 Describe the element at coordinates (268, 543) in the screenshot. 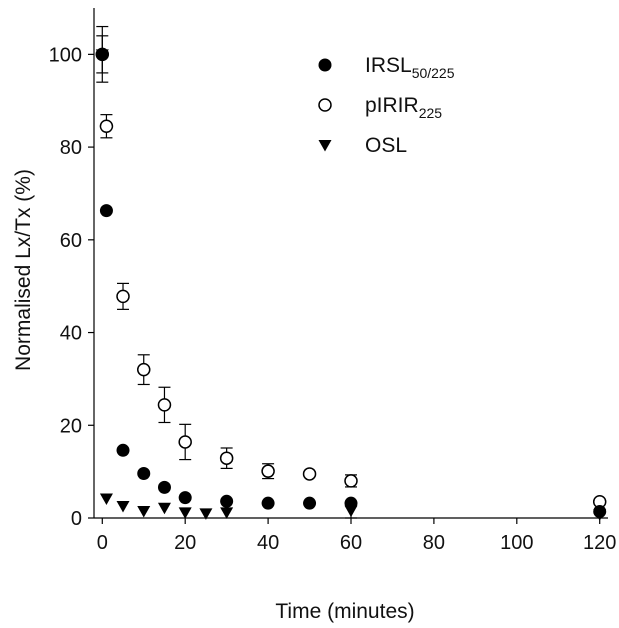

I see `x-tick-label: 40` at that location.